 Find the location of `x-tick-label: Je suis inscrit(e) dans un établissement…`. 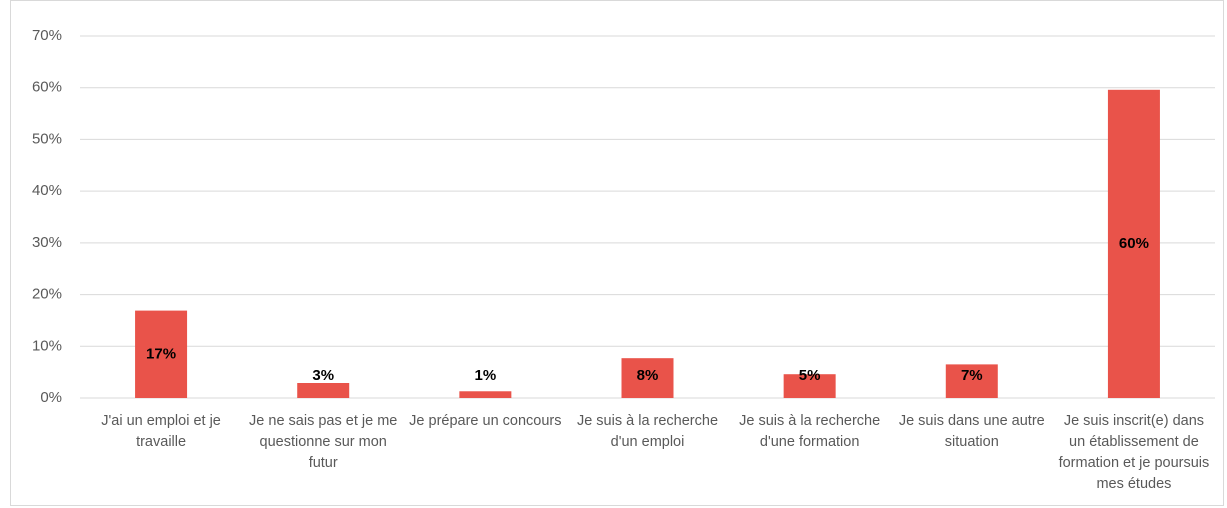

x-tick-label: Je suis inscrit(e) dans un établissement… is located at coordinates (1134, 452).